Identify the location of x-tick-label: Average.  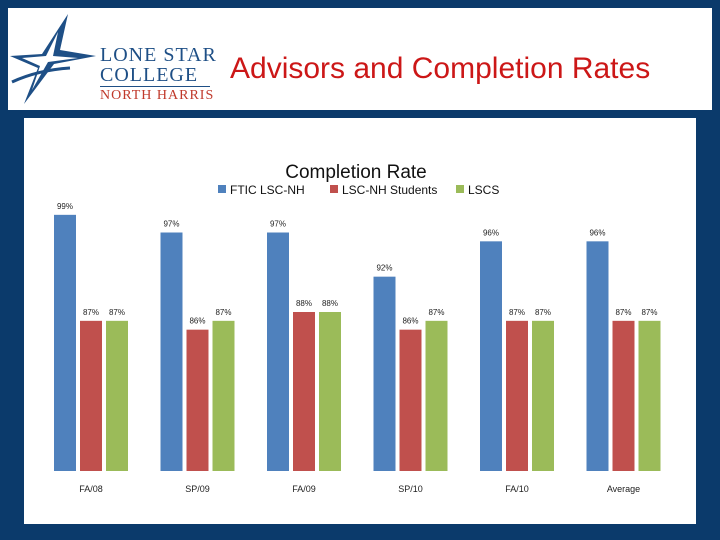
(623, 489).